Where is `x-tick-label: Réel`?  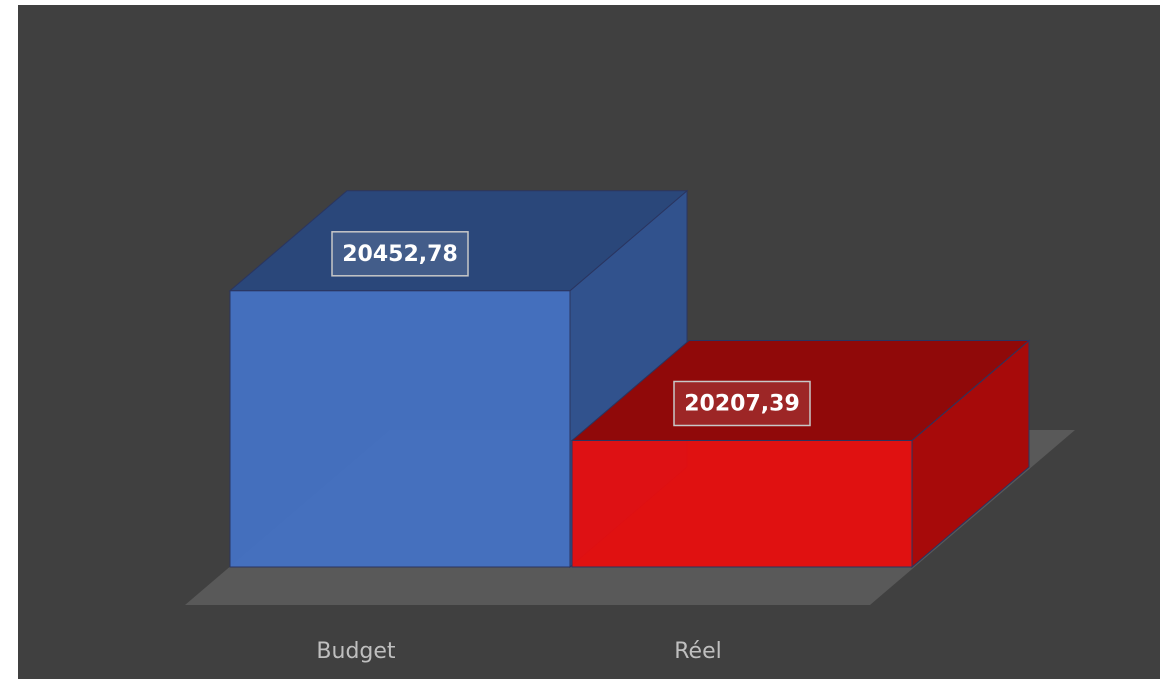
x-tick-label: Réel is located at coordinates (697, 651).